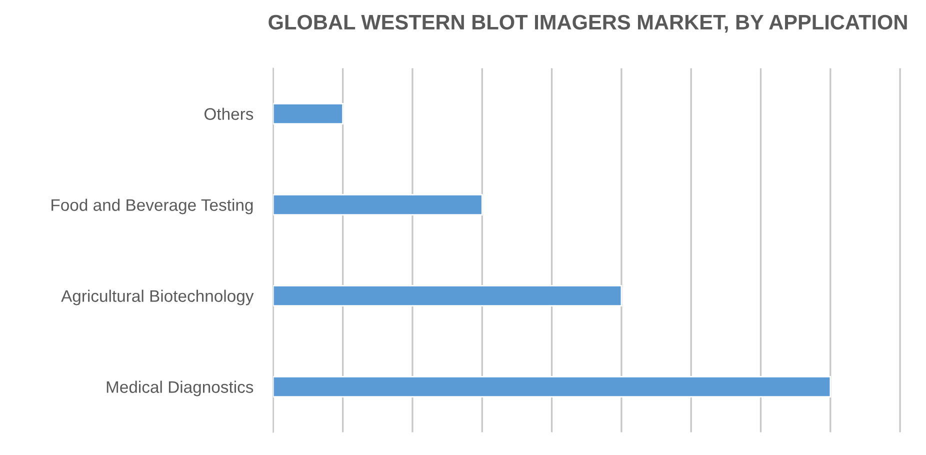  I want to click on y-tick-label: Medical Diagnostics, so click(180, 388).